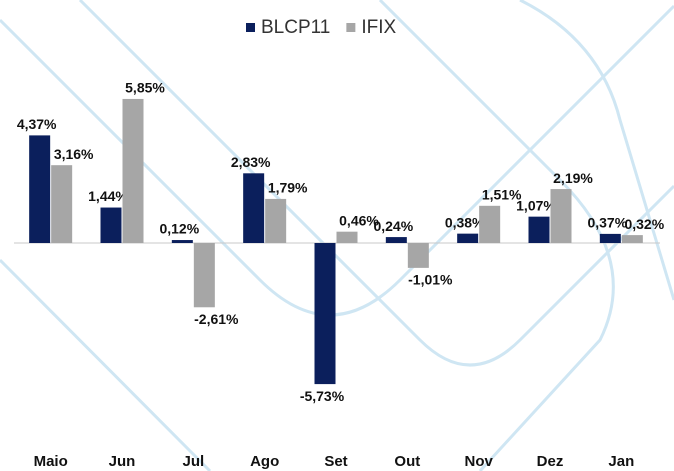 The image size is (674, 471). Describe the element at coordinates (644, 224) in the screenshot. I see `data-label: 0,32%` at that location.